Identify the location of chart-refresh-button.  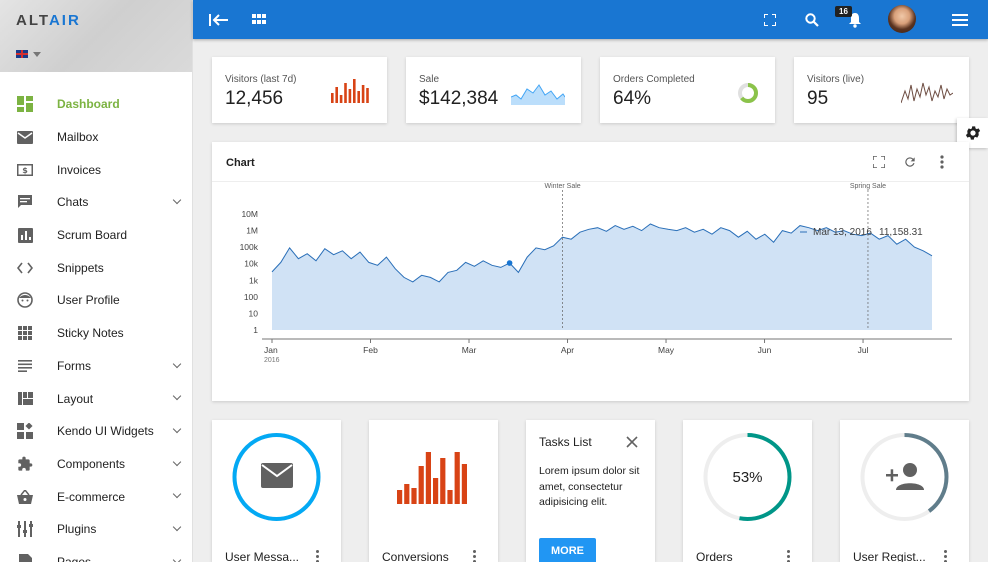
(910, 162).